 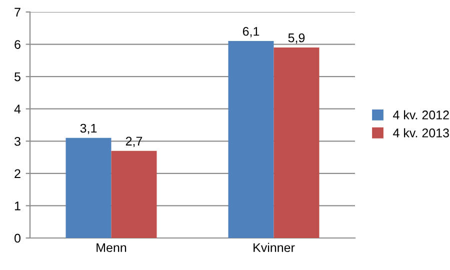 What do you see at coordinates (17, 206) in the screenshot?
I see `y-tick-label: 1` at bounding box center [17, 206].